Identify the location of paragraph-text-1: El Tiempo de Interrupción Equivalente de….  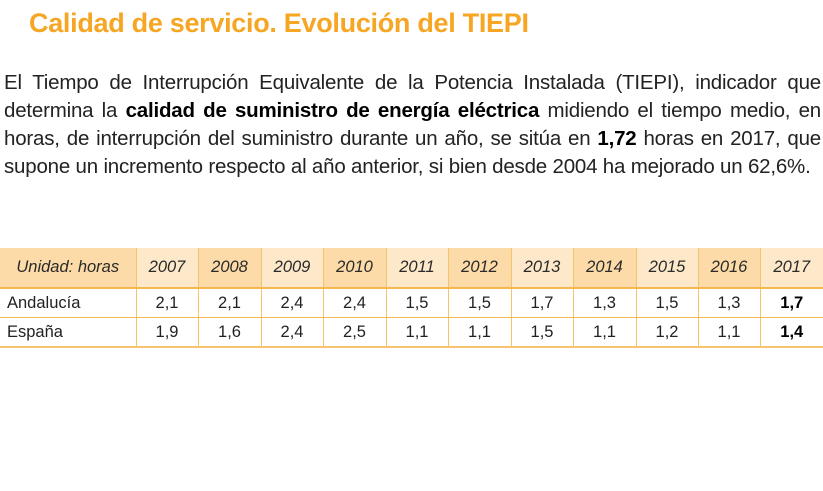
(412, 96).